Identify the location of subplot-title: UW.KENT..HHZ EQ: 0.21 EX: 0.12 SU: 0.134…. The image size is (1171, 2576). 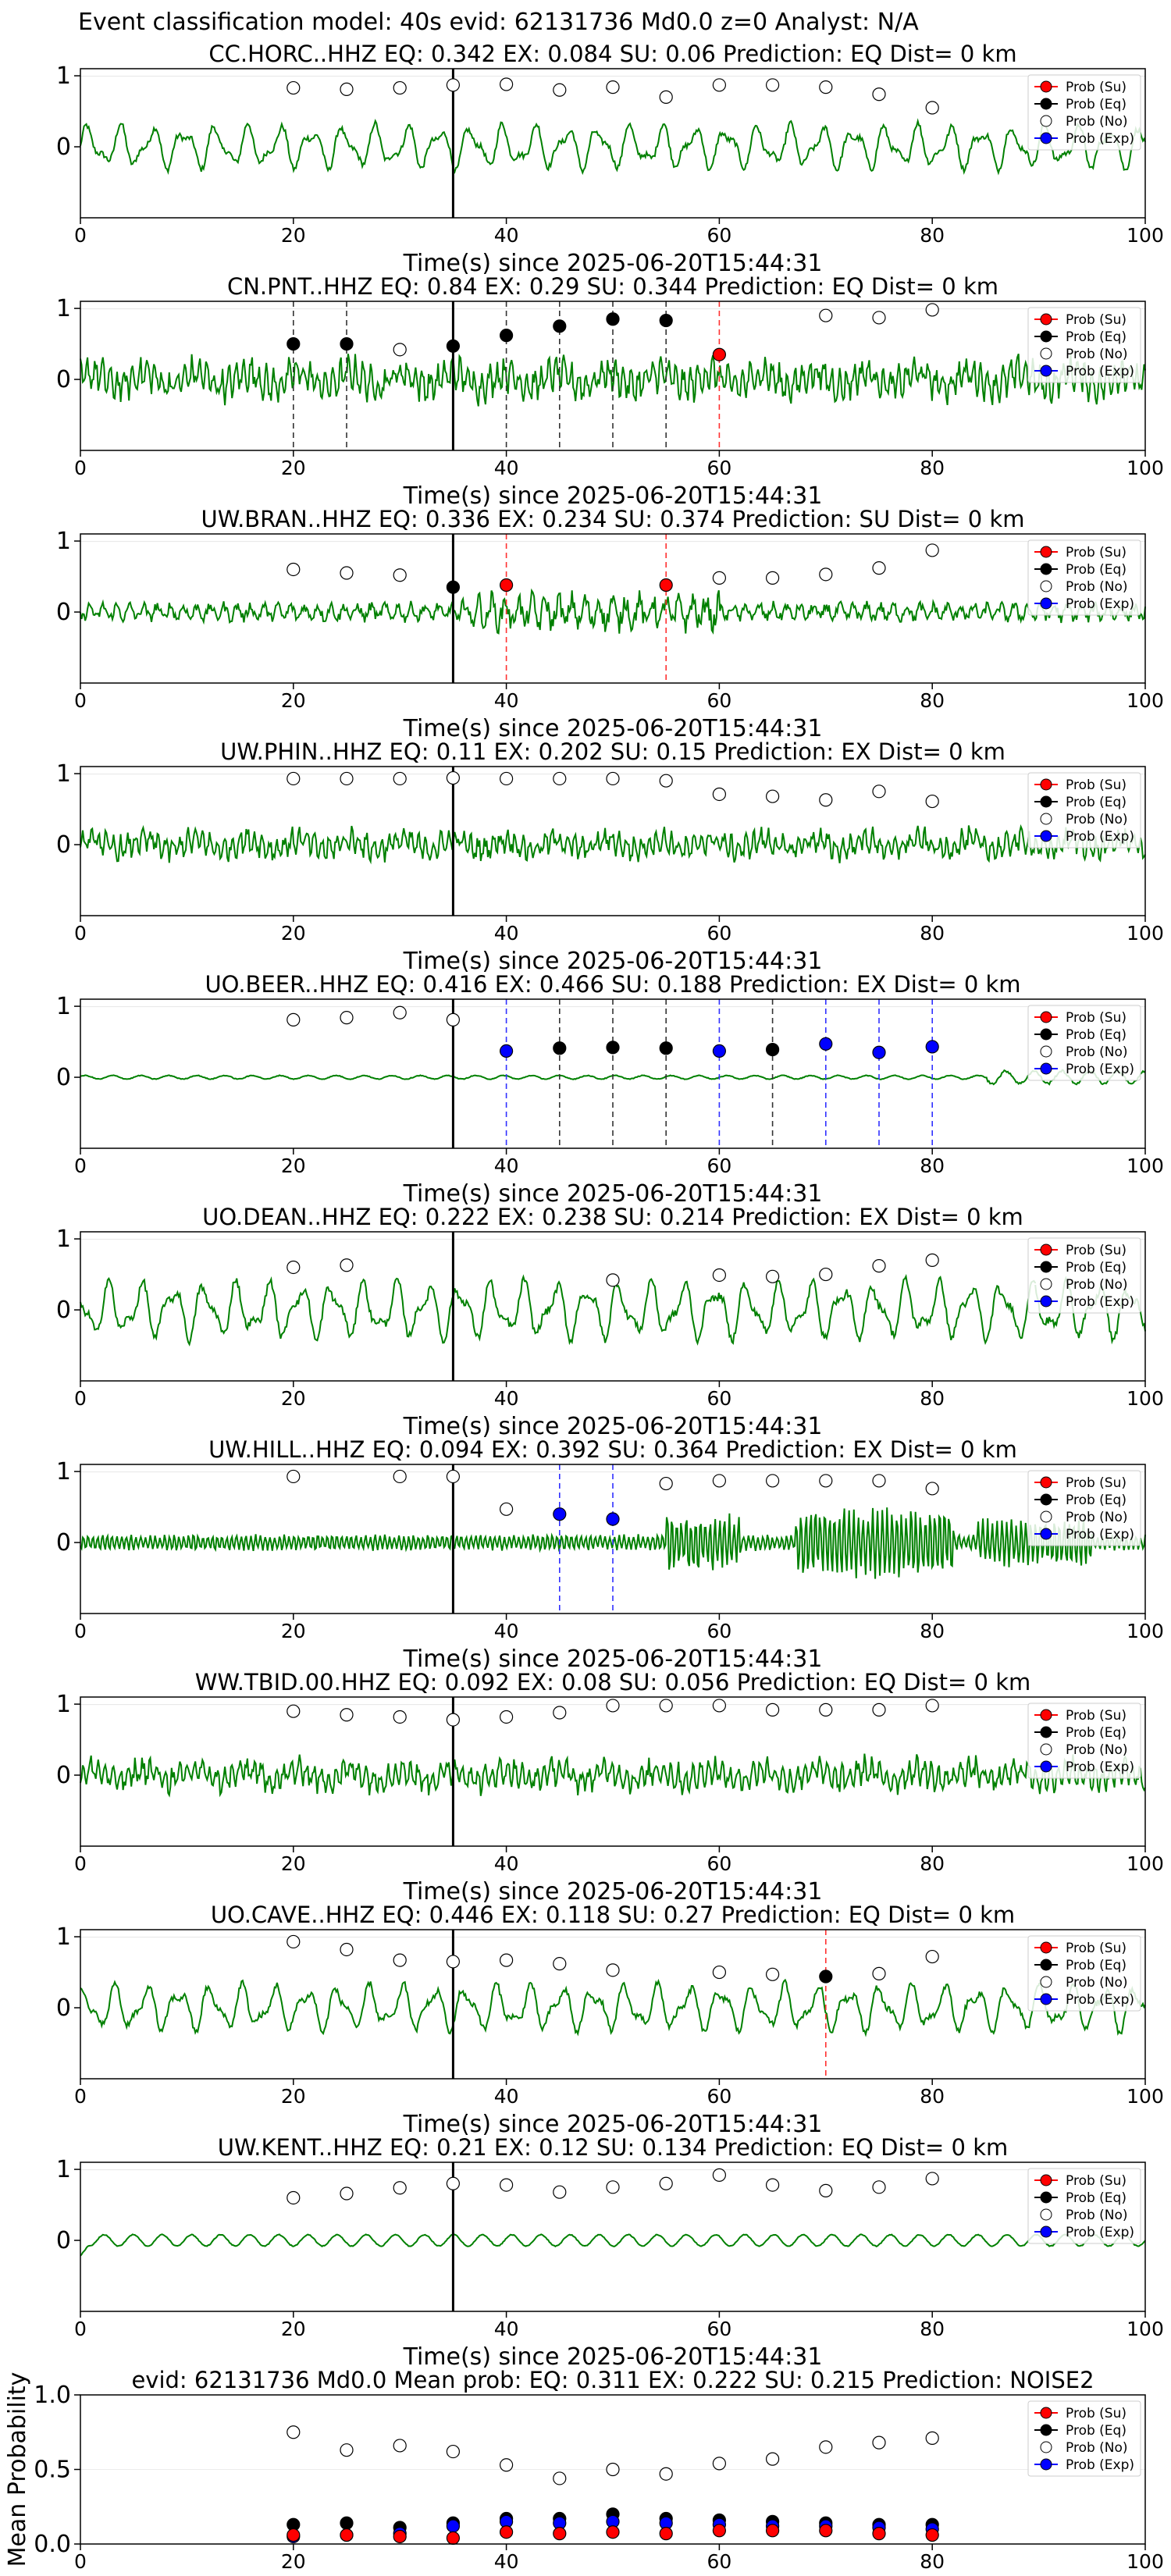
(613, 2147).